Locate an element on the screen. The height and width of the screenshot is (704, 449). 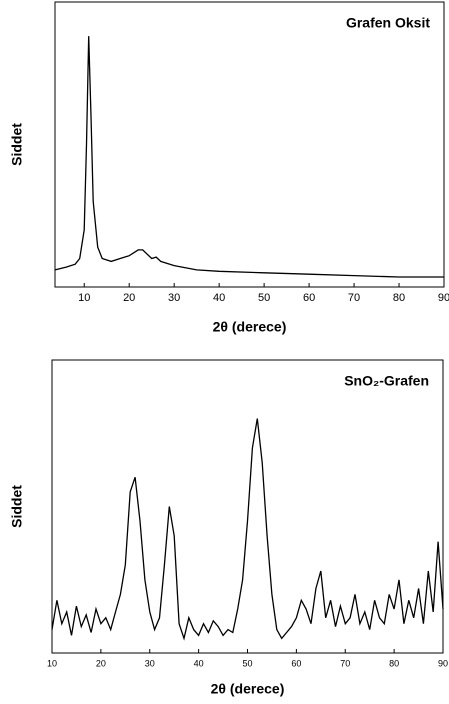
chart-title: Grafen Oksit is located at coordinates (388, 23).